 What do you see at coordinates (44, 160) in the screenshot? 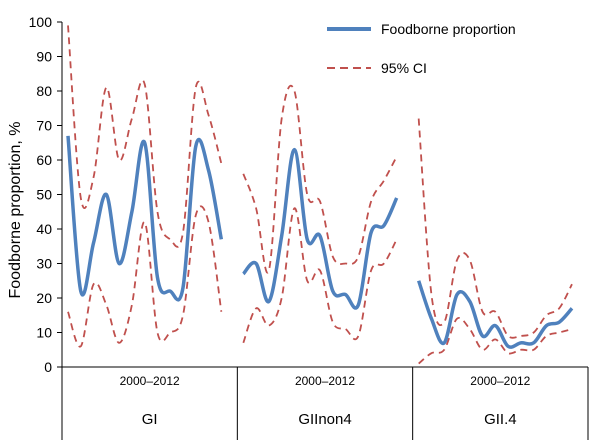
I see `y-tick-label: 60` at bounding box center [44, 160].